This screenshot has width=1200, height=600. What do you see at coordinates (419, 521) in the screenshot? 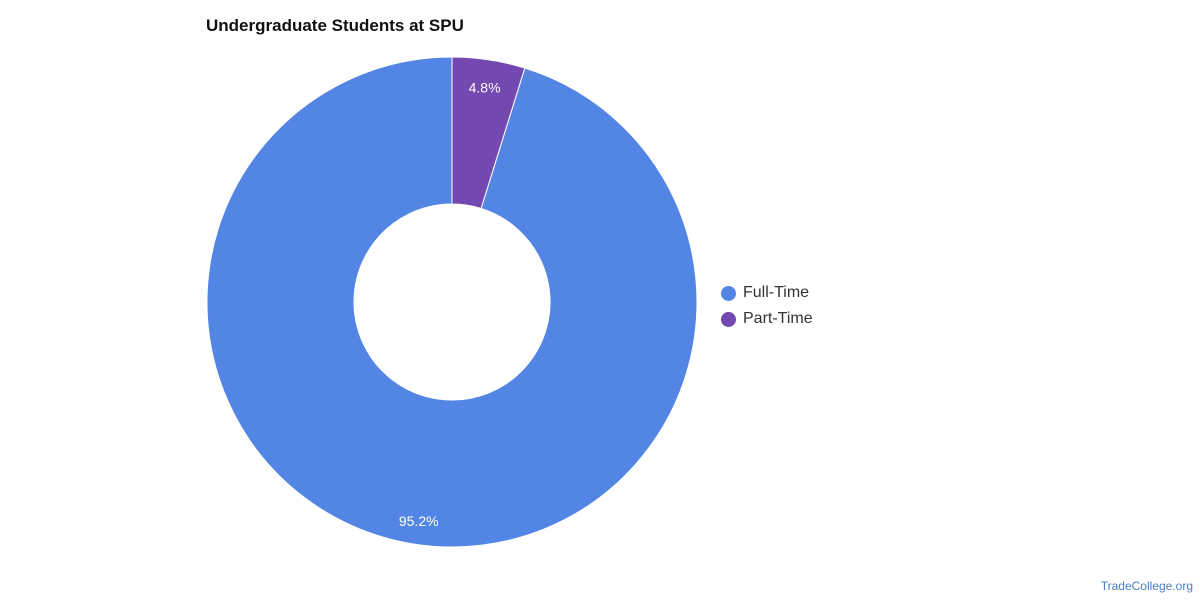
I see `slice-value-label-full-time: 95.2%` at bounding box center [419, 521].